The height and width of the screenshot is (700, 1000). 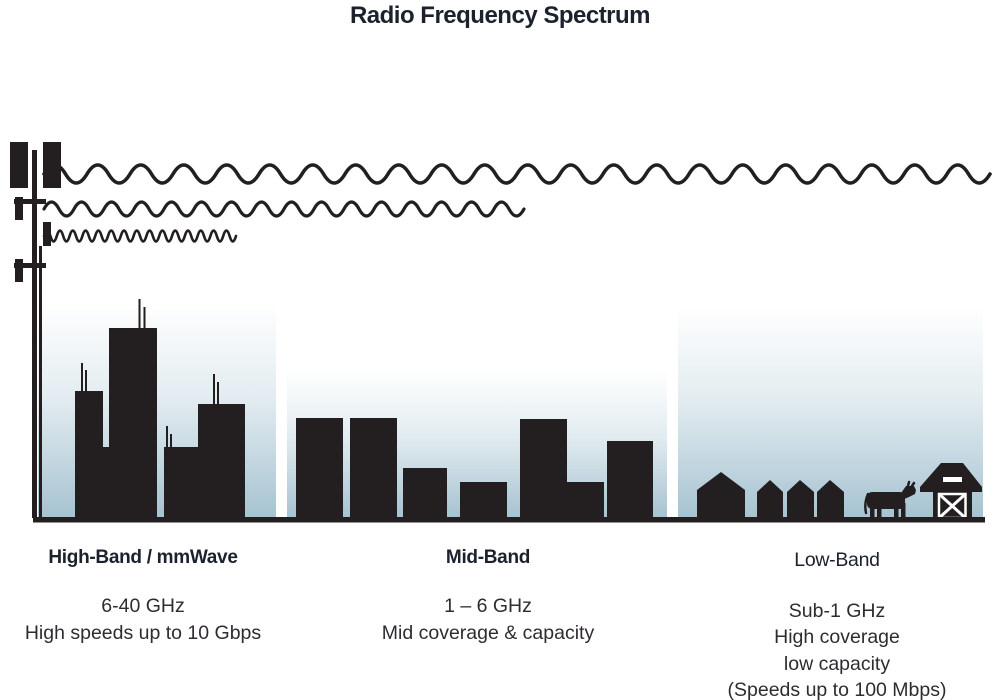 I want to click on low-band-frequency: Sub-1 GHz, so click(x=837, y=610).